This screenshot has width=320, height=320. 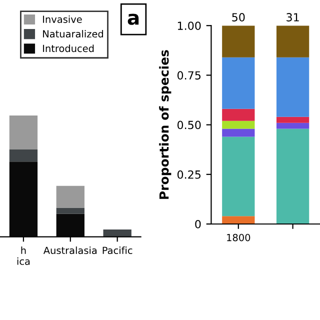 I want to click on x-tick-label: Pacific, so click(x=117, y=250).